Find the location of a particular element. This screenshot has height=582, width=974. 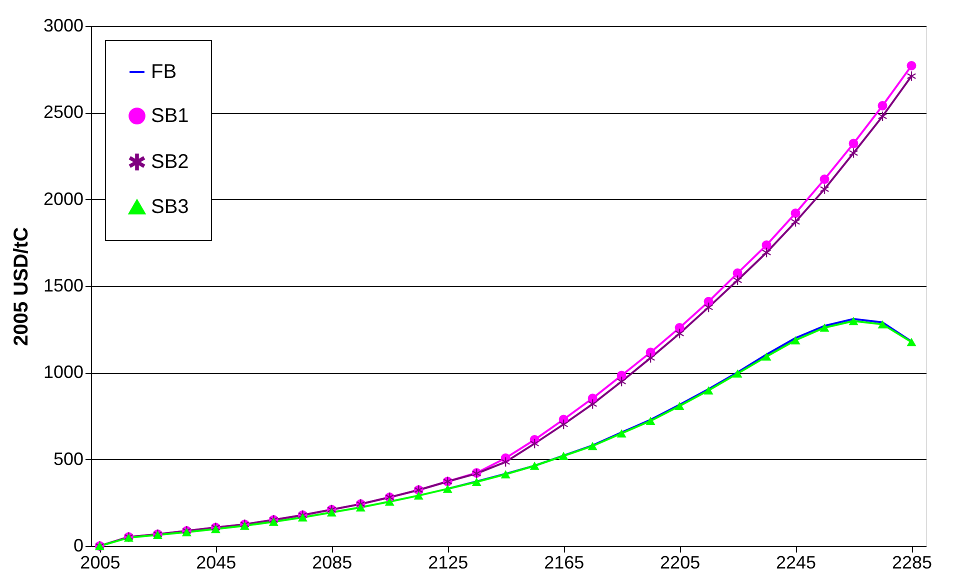

legend-label: FB is located at coordinates (164, 72).